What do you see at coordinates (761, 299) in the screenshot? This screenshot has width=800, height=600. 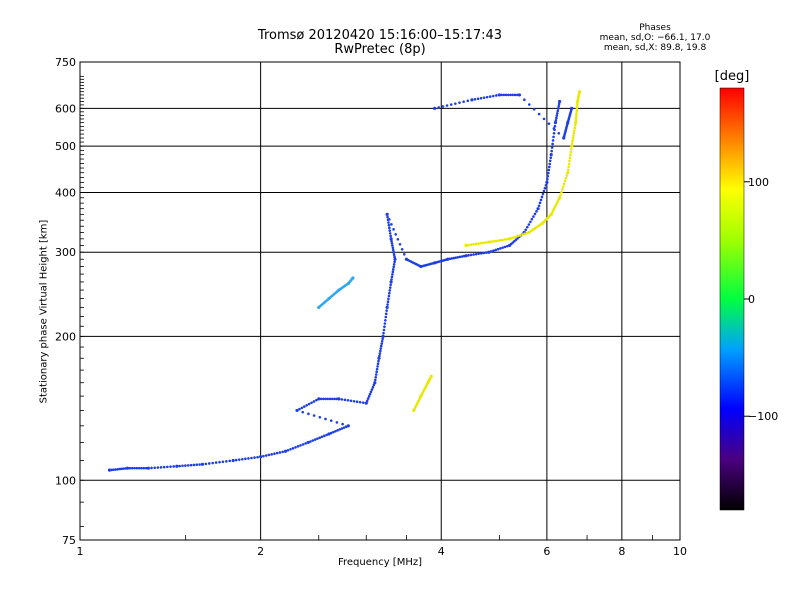 I see `colorbar-ticks: 100 0 −100` at bounding box center [761, 299].